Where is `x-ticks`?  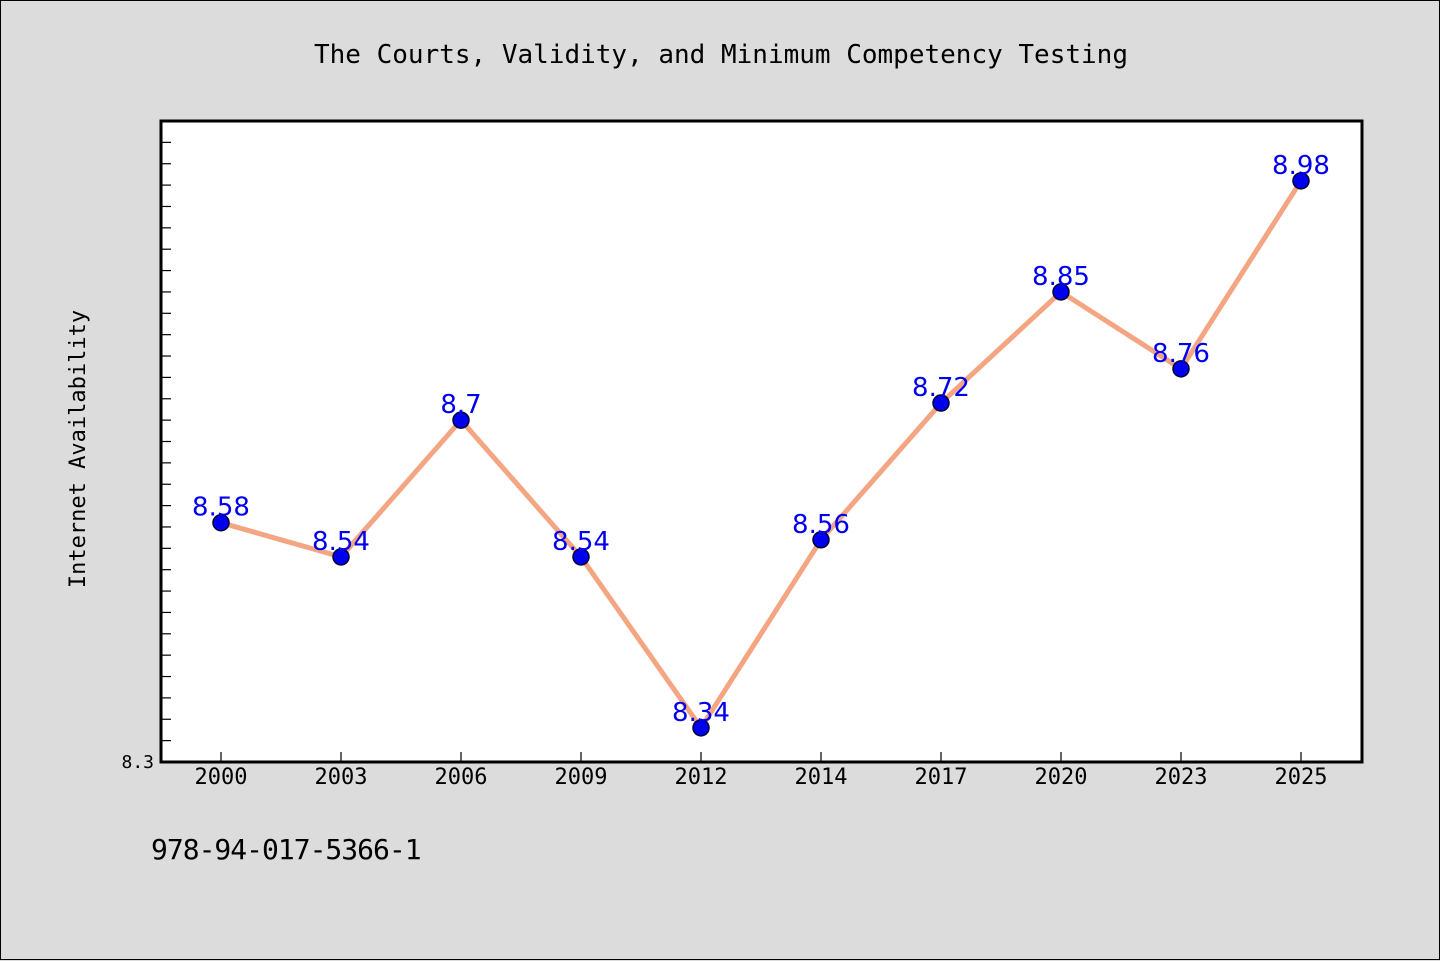
x-ticks is located at coordinates (761, 757).